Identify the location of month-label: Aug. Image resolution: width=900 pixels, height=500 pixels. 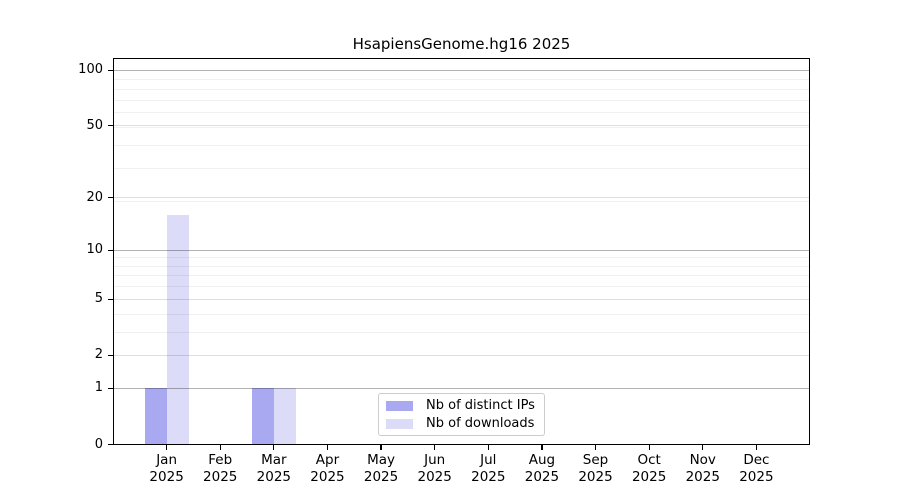
(542, 459).